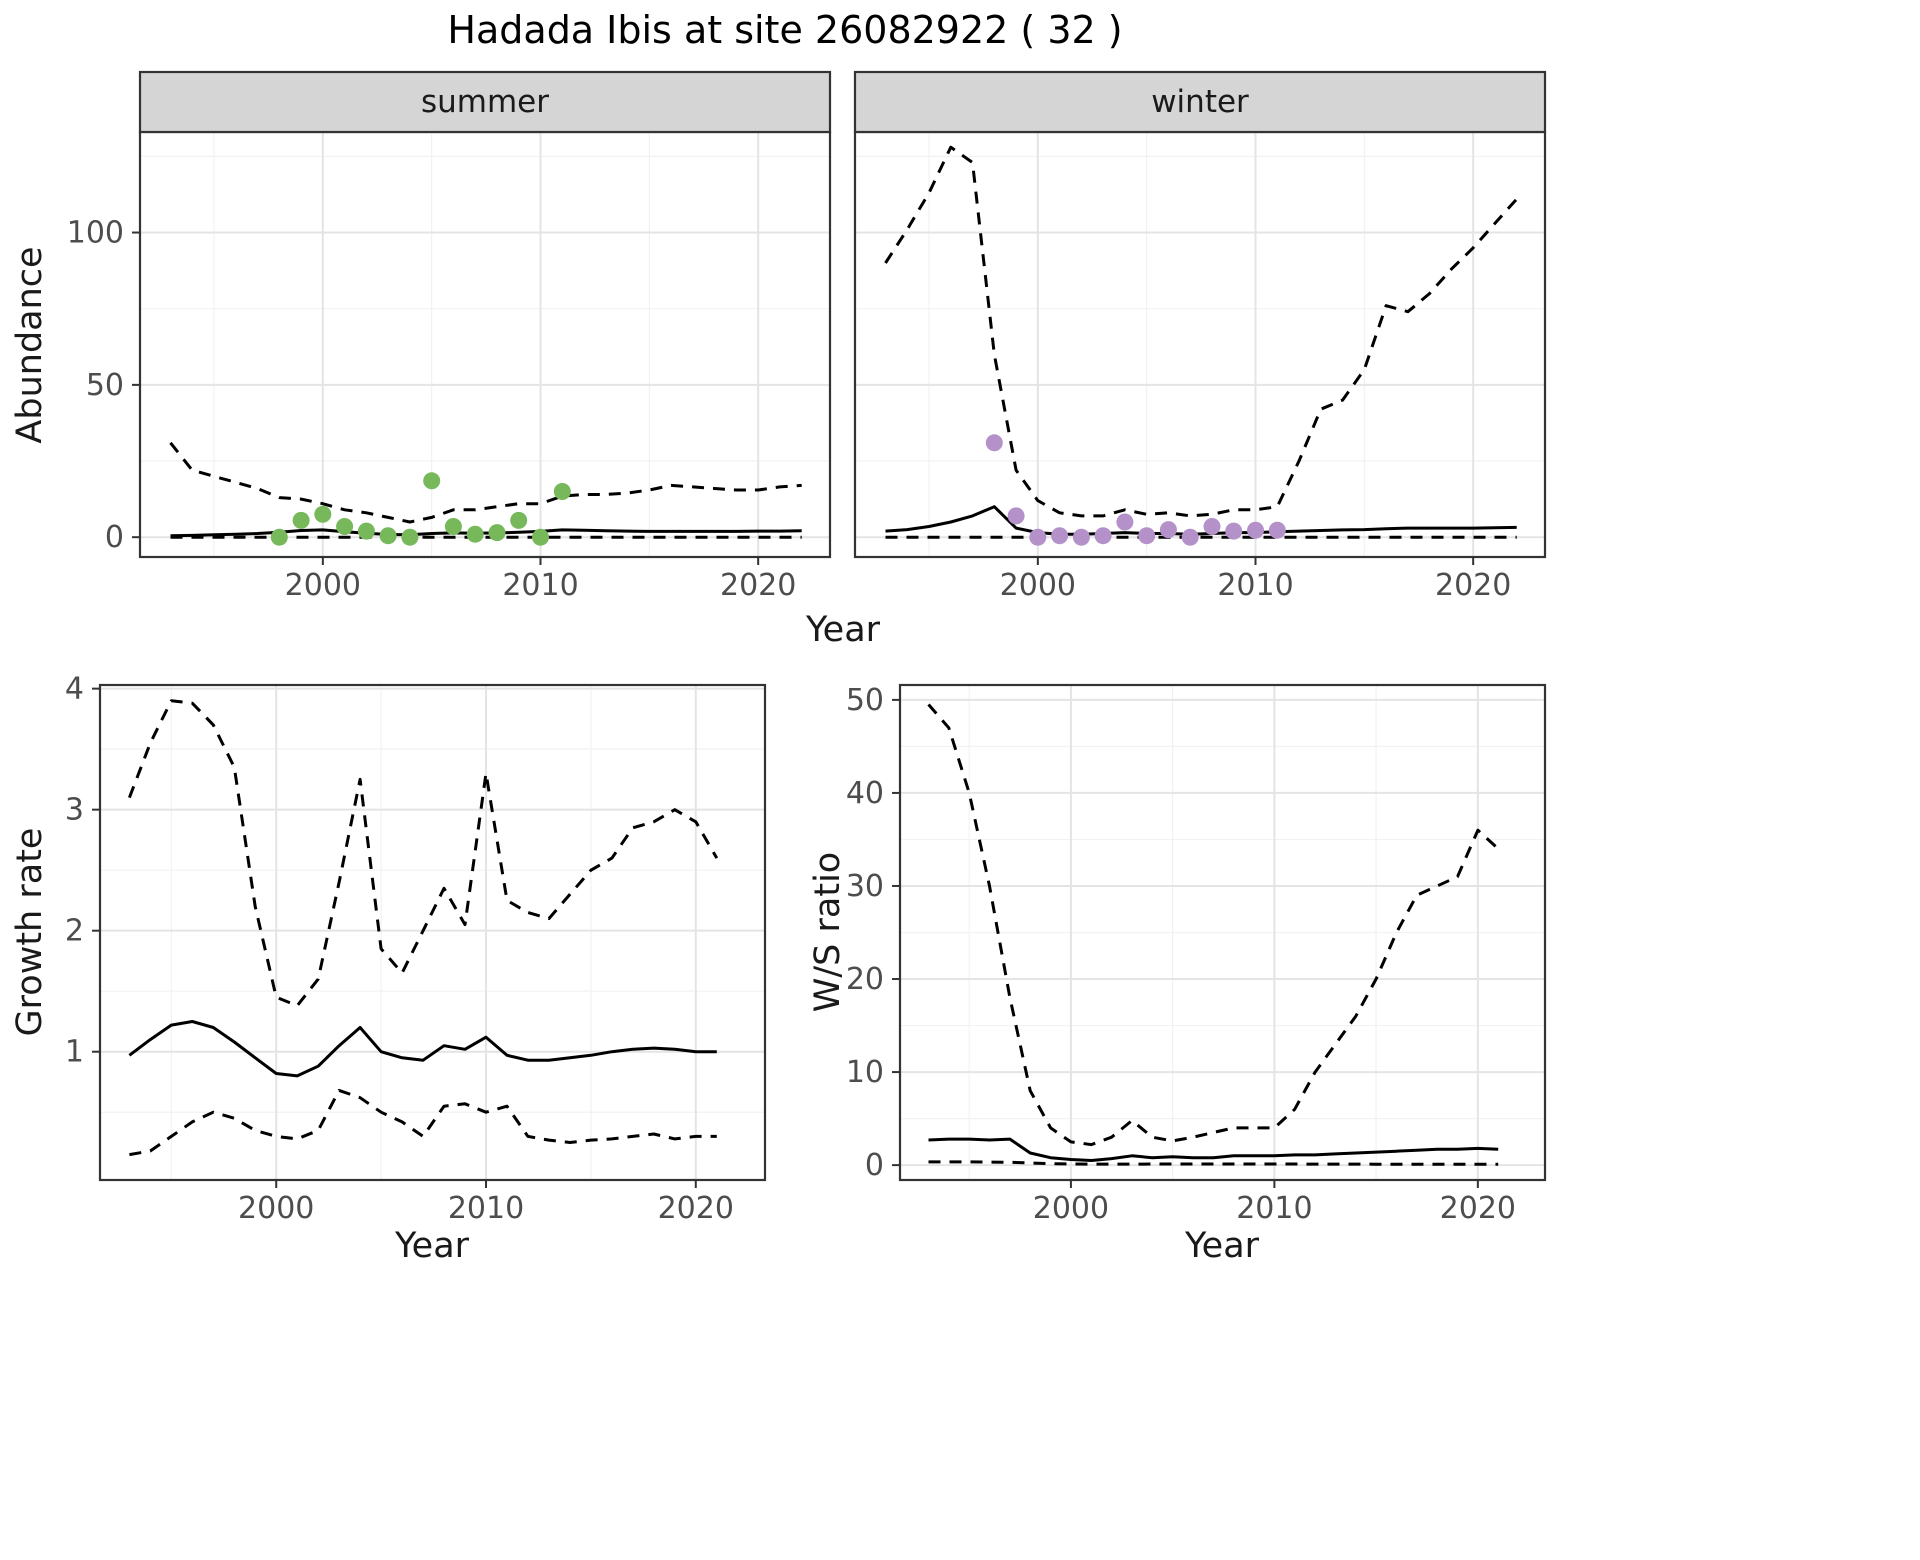 This screenshot has width=1920, height=1560. I want to click on series-lower_ci, so click(423, 1122).